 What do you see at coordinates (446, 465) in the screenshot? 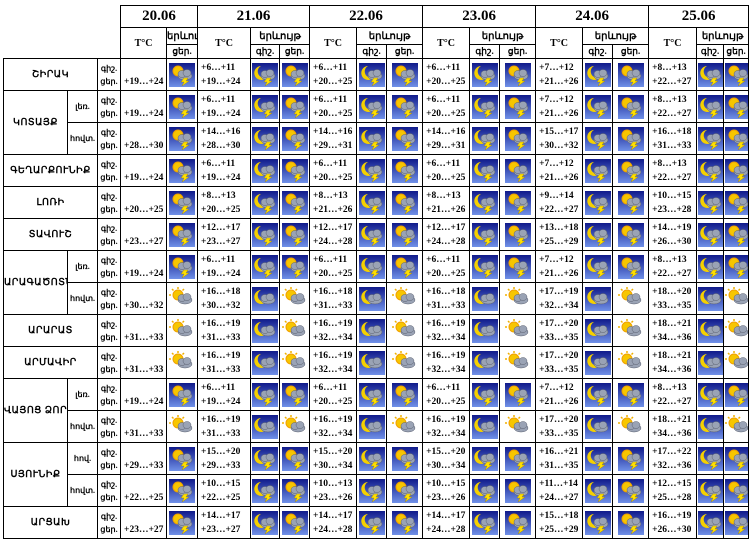
I see `day-temp: +30…+34` at bounding box center [446, 465].